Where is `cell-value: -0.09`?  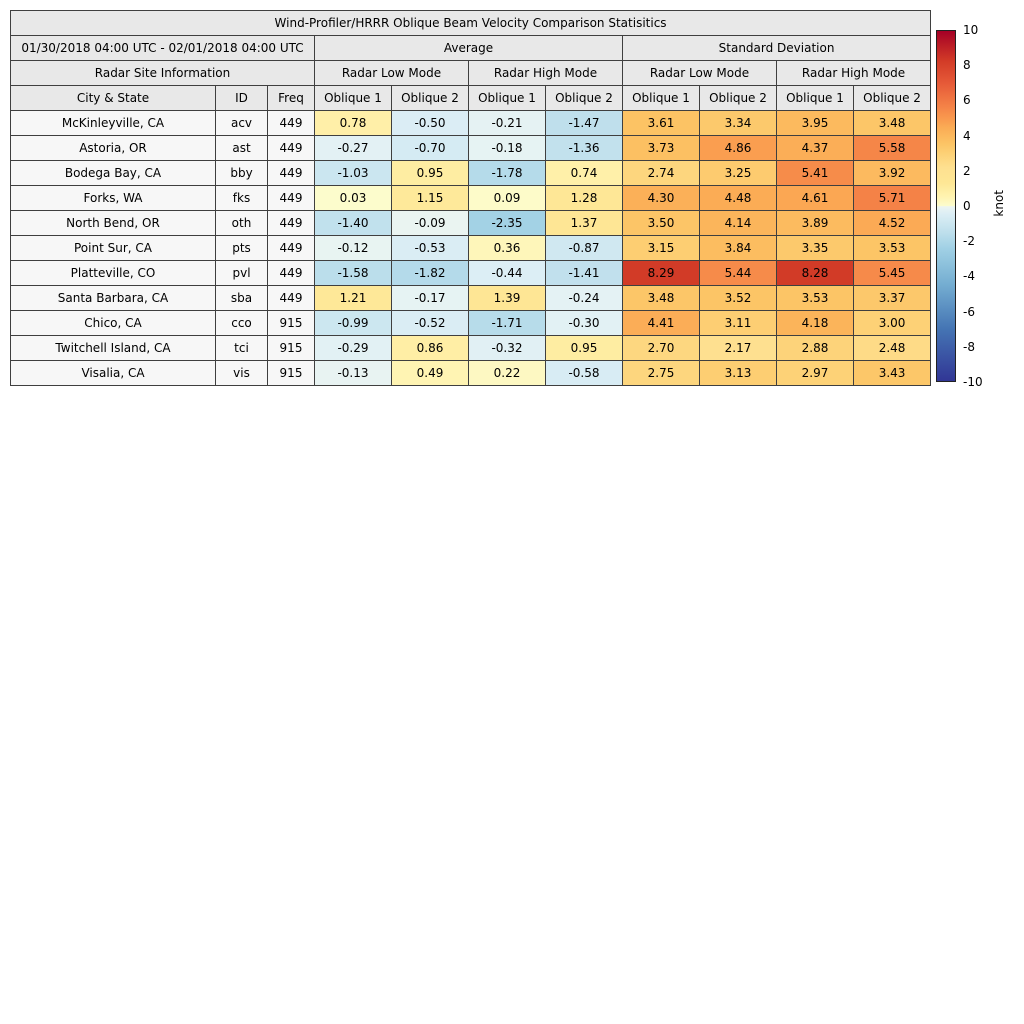
cell-value: -0.09 is located at coordinates (430, 223).